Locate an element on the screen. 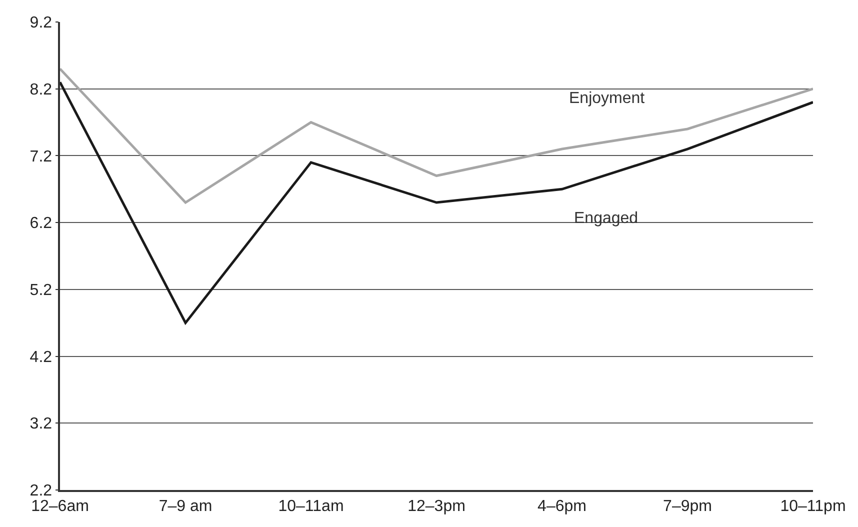 This screenshot has width=858, height=527. y-tick-label: 3.2 is located at coordinates (41, 424).